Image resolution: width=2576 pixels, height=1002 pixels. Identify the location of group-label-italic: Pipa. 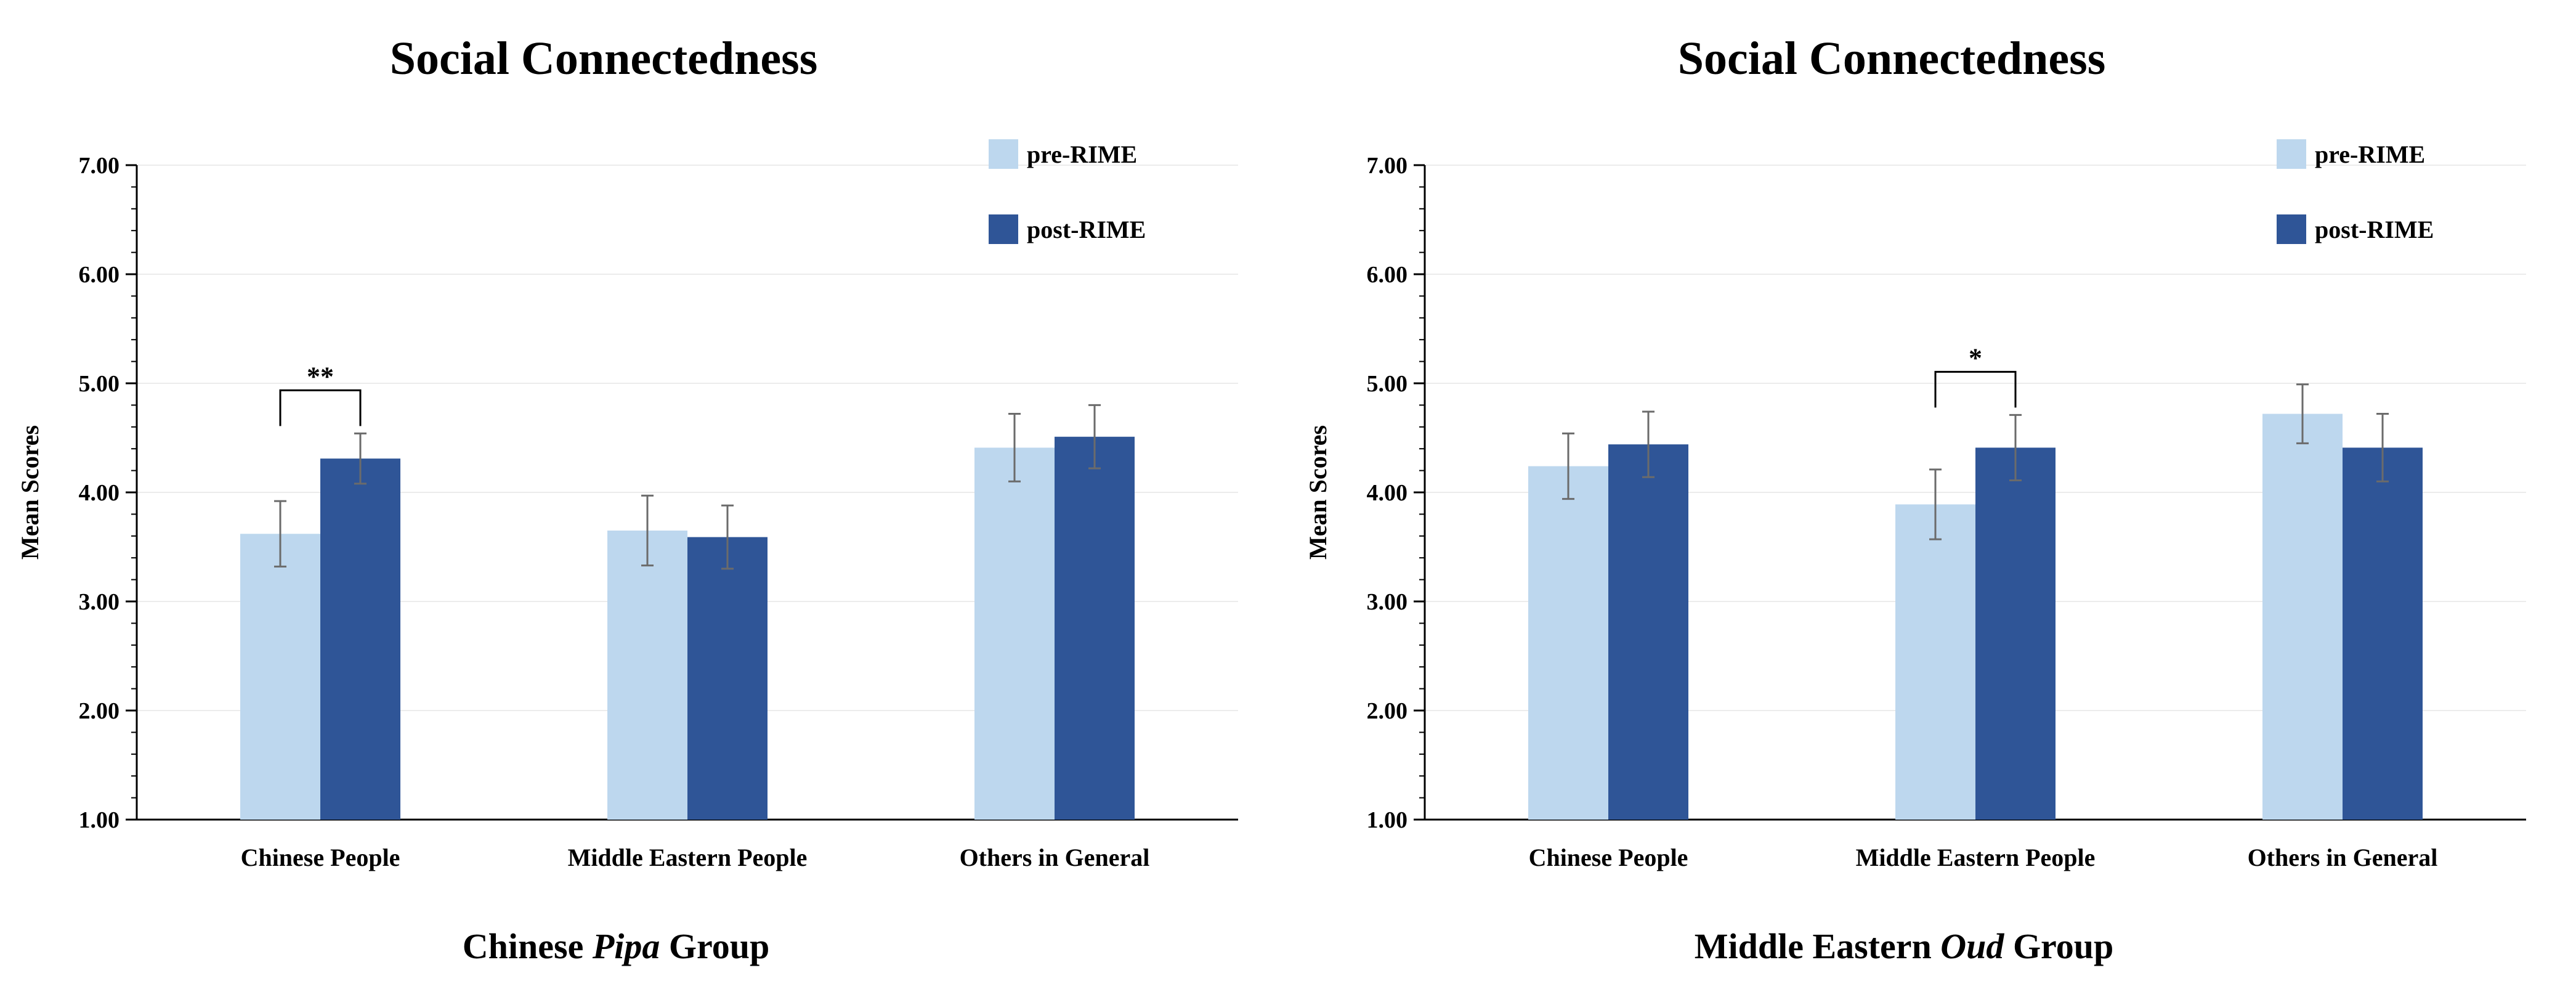
(626, 946).